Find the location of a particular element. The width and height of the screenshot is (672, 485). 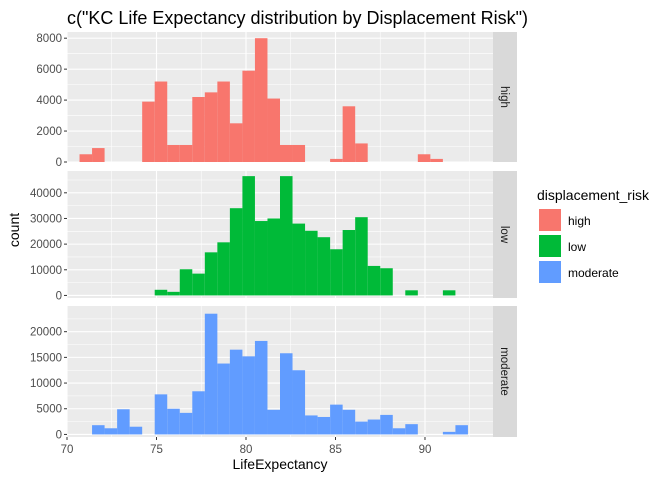

legend-title: displacement_risk is located at coordinates (593, 195).